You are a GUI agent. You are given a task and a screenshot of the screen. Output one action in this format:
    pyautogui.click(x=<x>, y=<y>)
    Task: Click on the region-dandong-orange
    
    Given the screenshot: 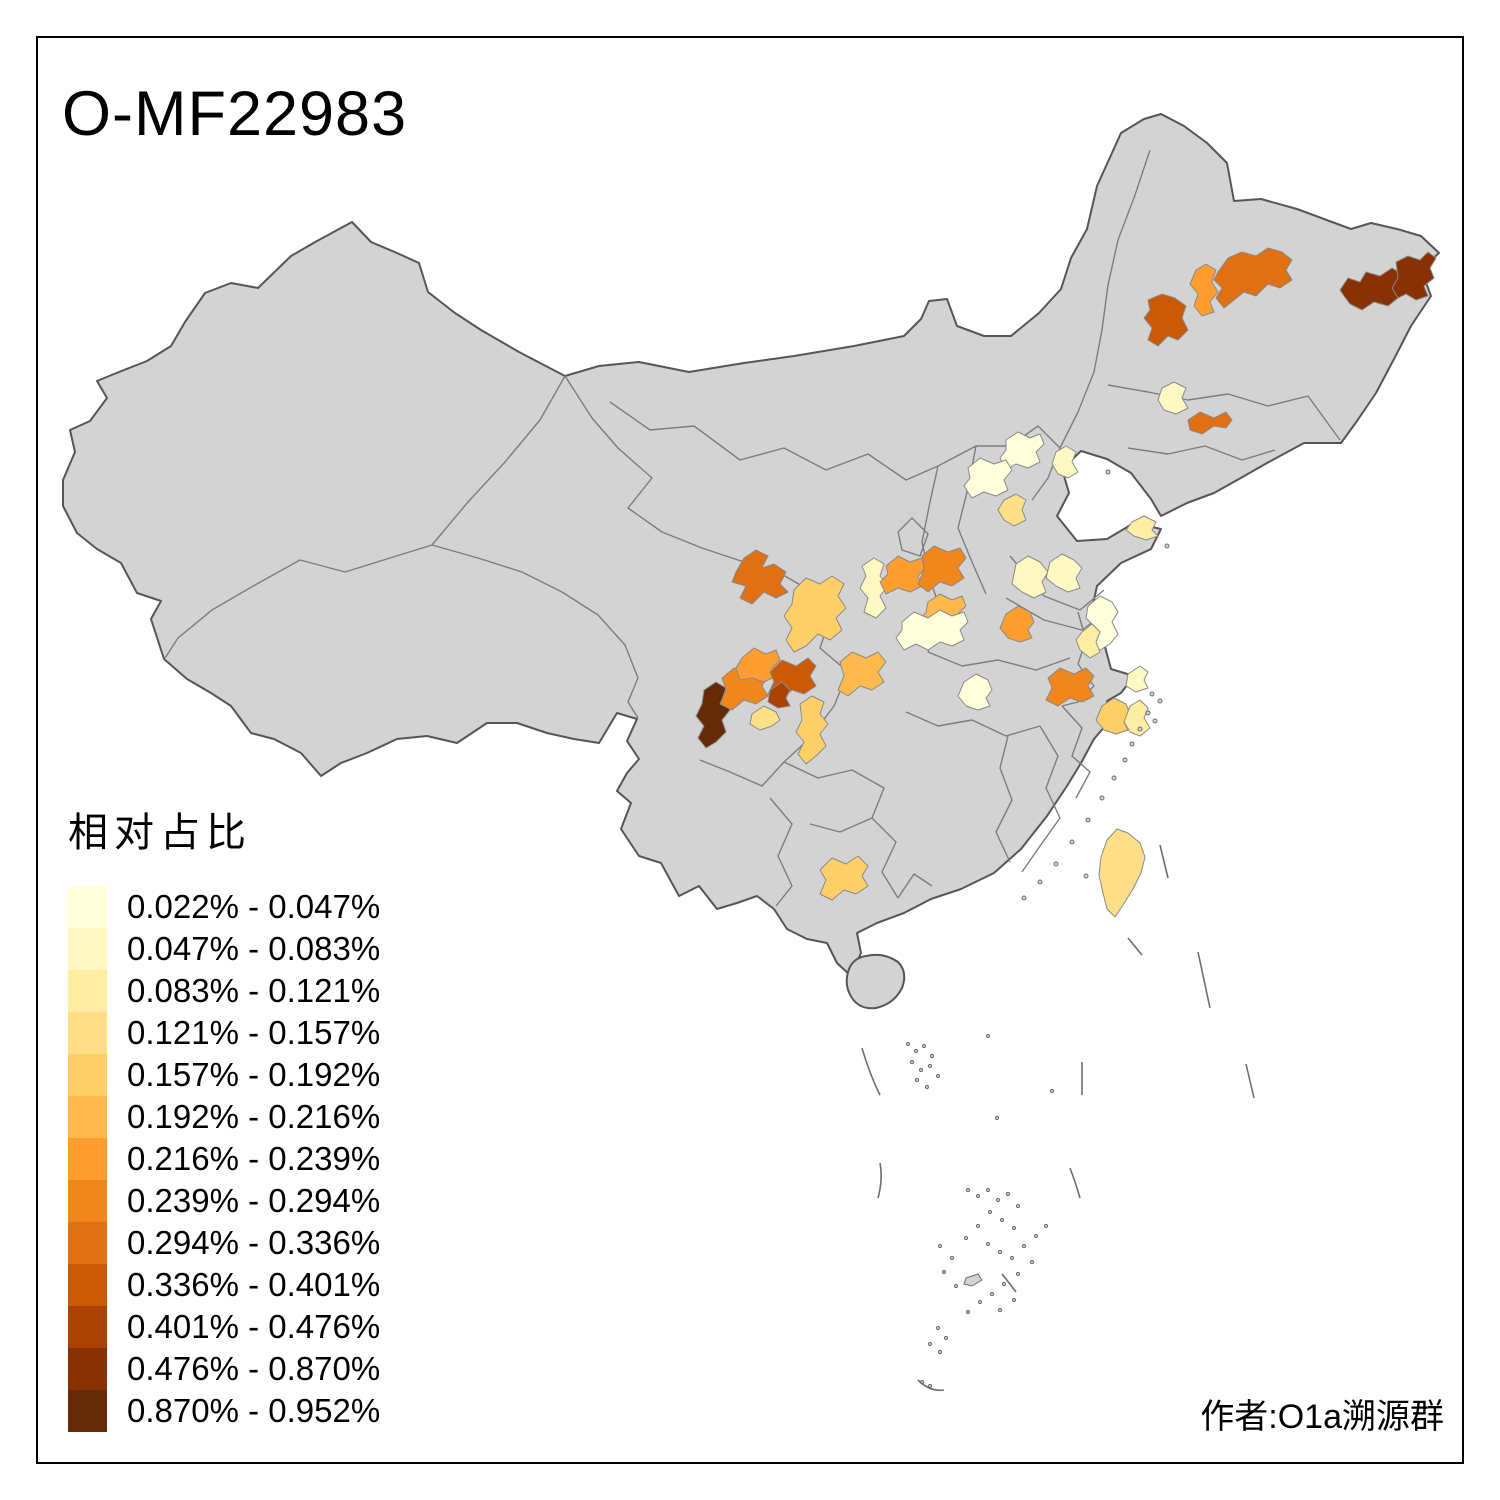 What is the action you would take?
    pyautogui.click(x=1210, y=423)
    